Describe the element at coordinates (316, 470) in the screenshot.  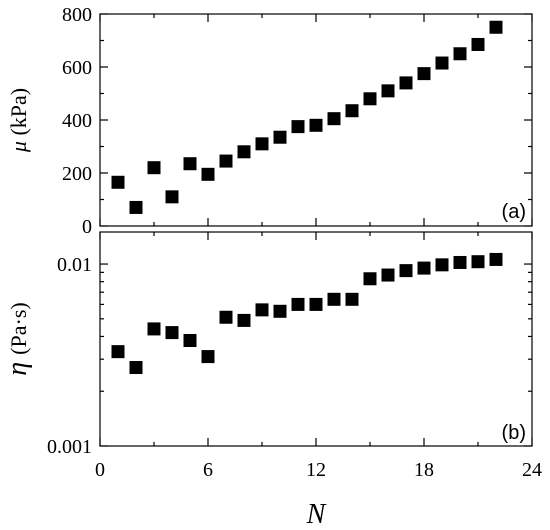
I see `x-tick-label: 12` at that location.